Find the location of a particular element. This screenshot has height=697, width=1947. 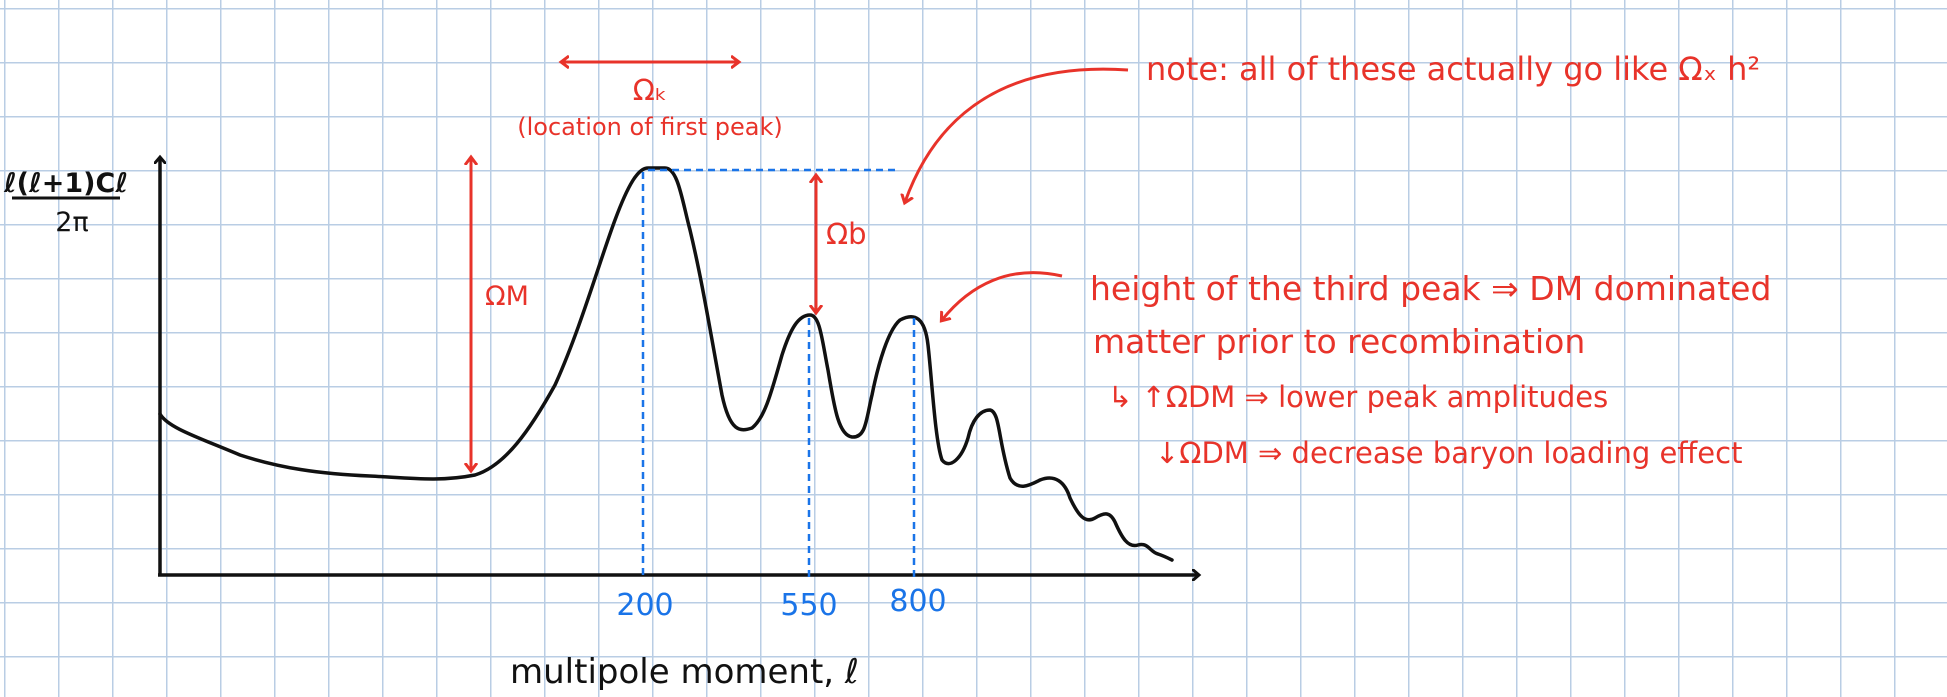

tick-label-550: 550 is located at coordinates (808, 605).